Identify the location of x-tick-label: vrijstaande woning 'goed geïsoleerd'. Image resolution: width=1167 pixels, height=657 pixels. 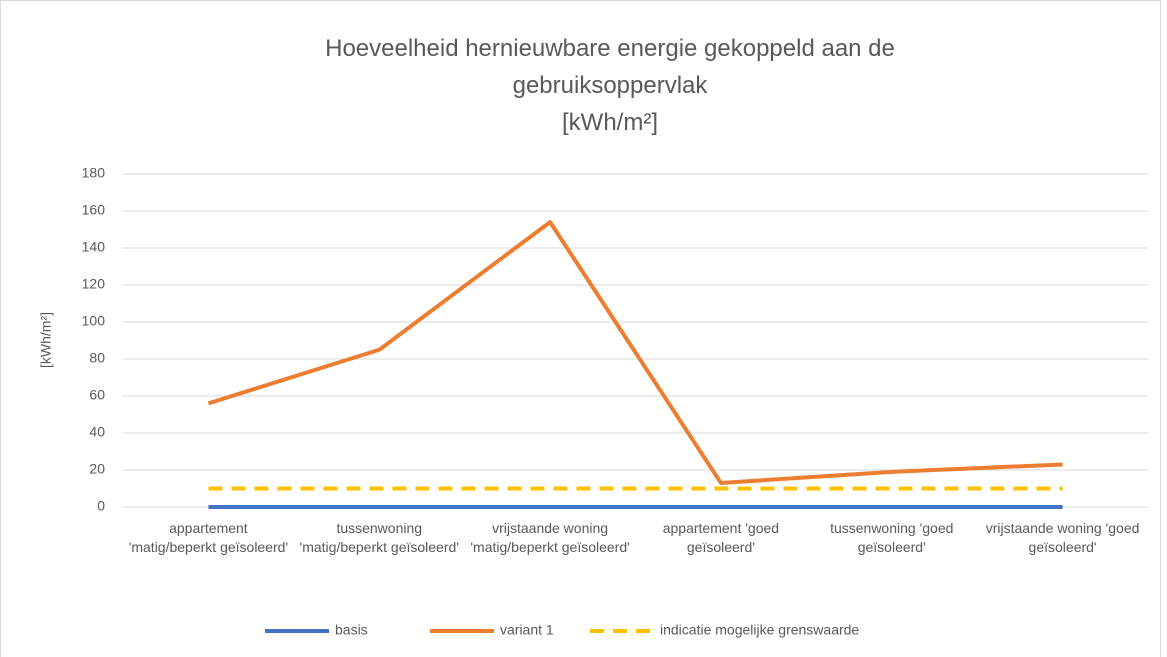
(1062, 537).